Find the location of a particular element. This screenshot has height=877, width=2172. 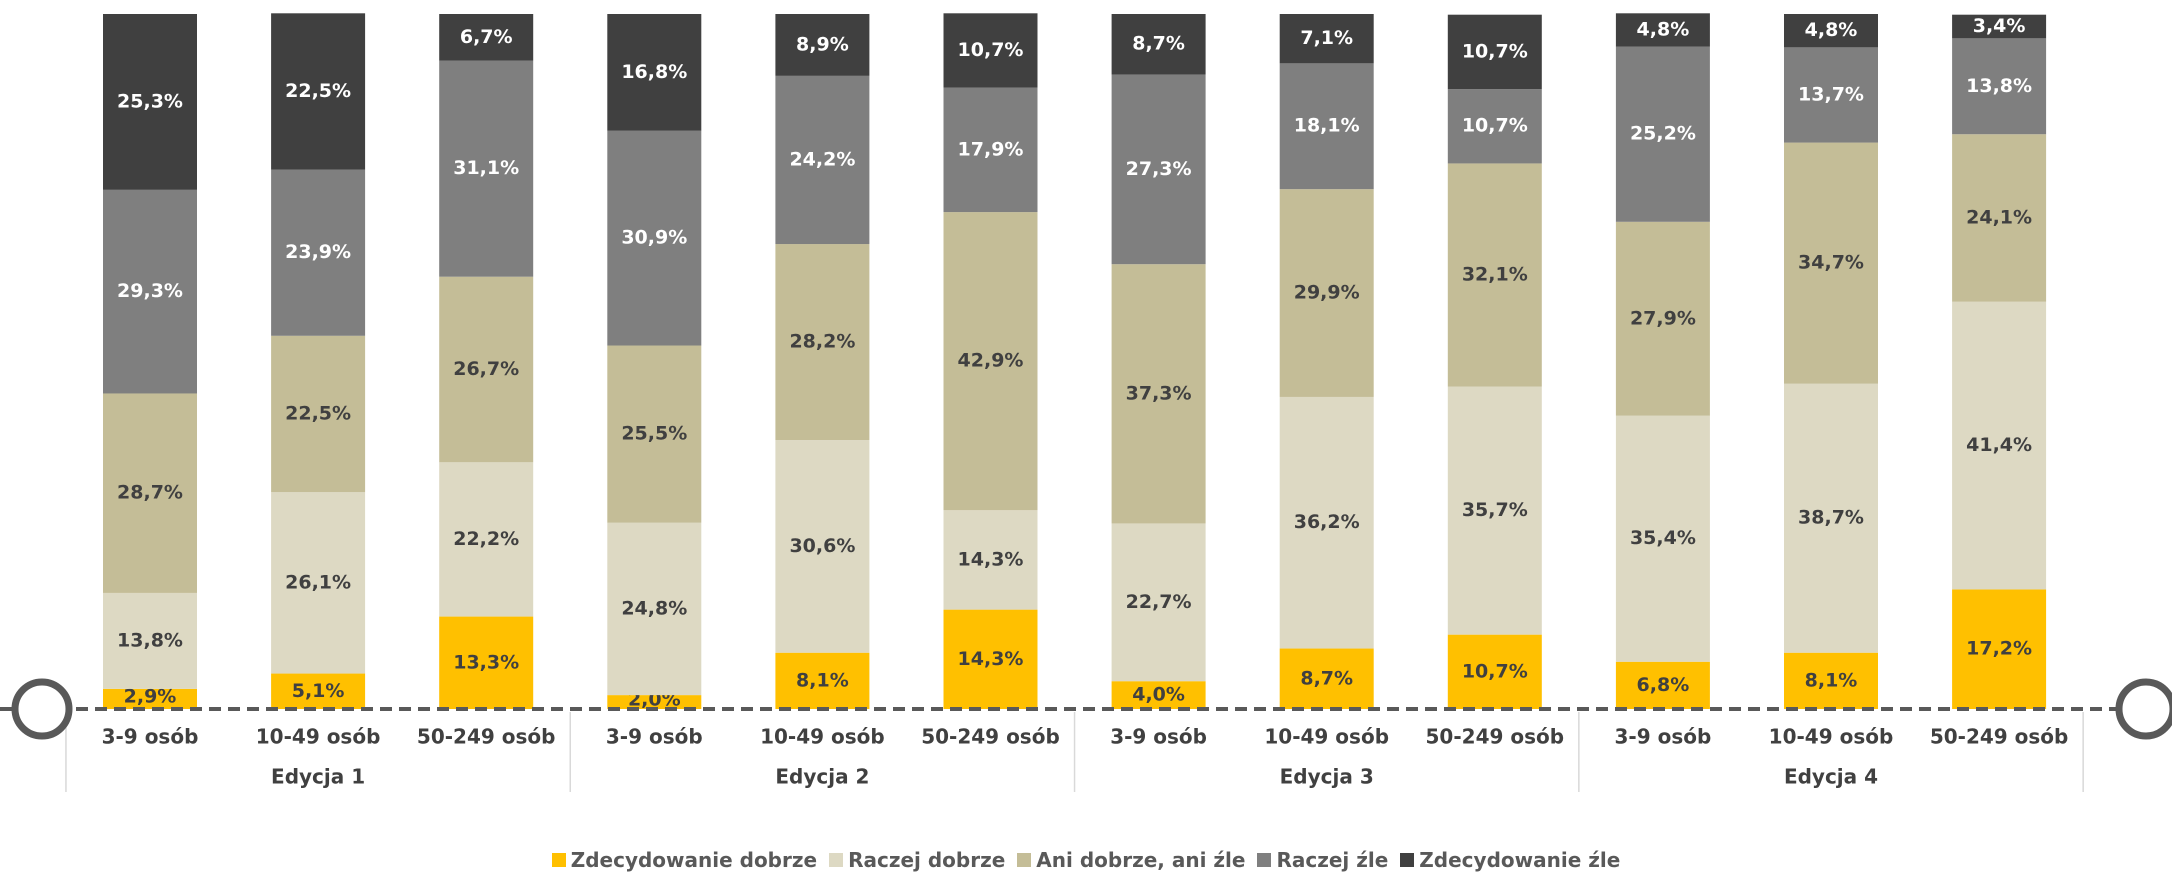

legend-label: Raczej dobrze is located at coordinates (927, 860).